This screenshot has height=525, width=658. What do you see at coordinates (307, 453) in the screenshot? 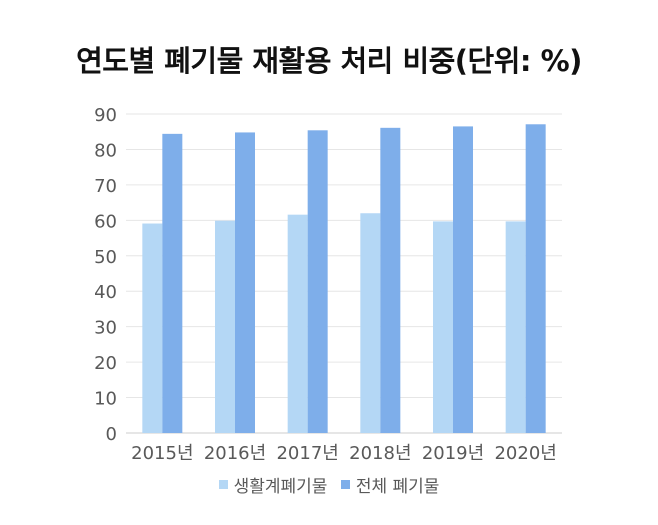
I see `x-tick-label: 2017년` at bounding box center [307, 453].